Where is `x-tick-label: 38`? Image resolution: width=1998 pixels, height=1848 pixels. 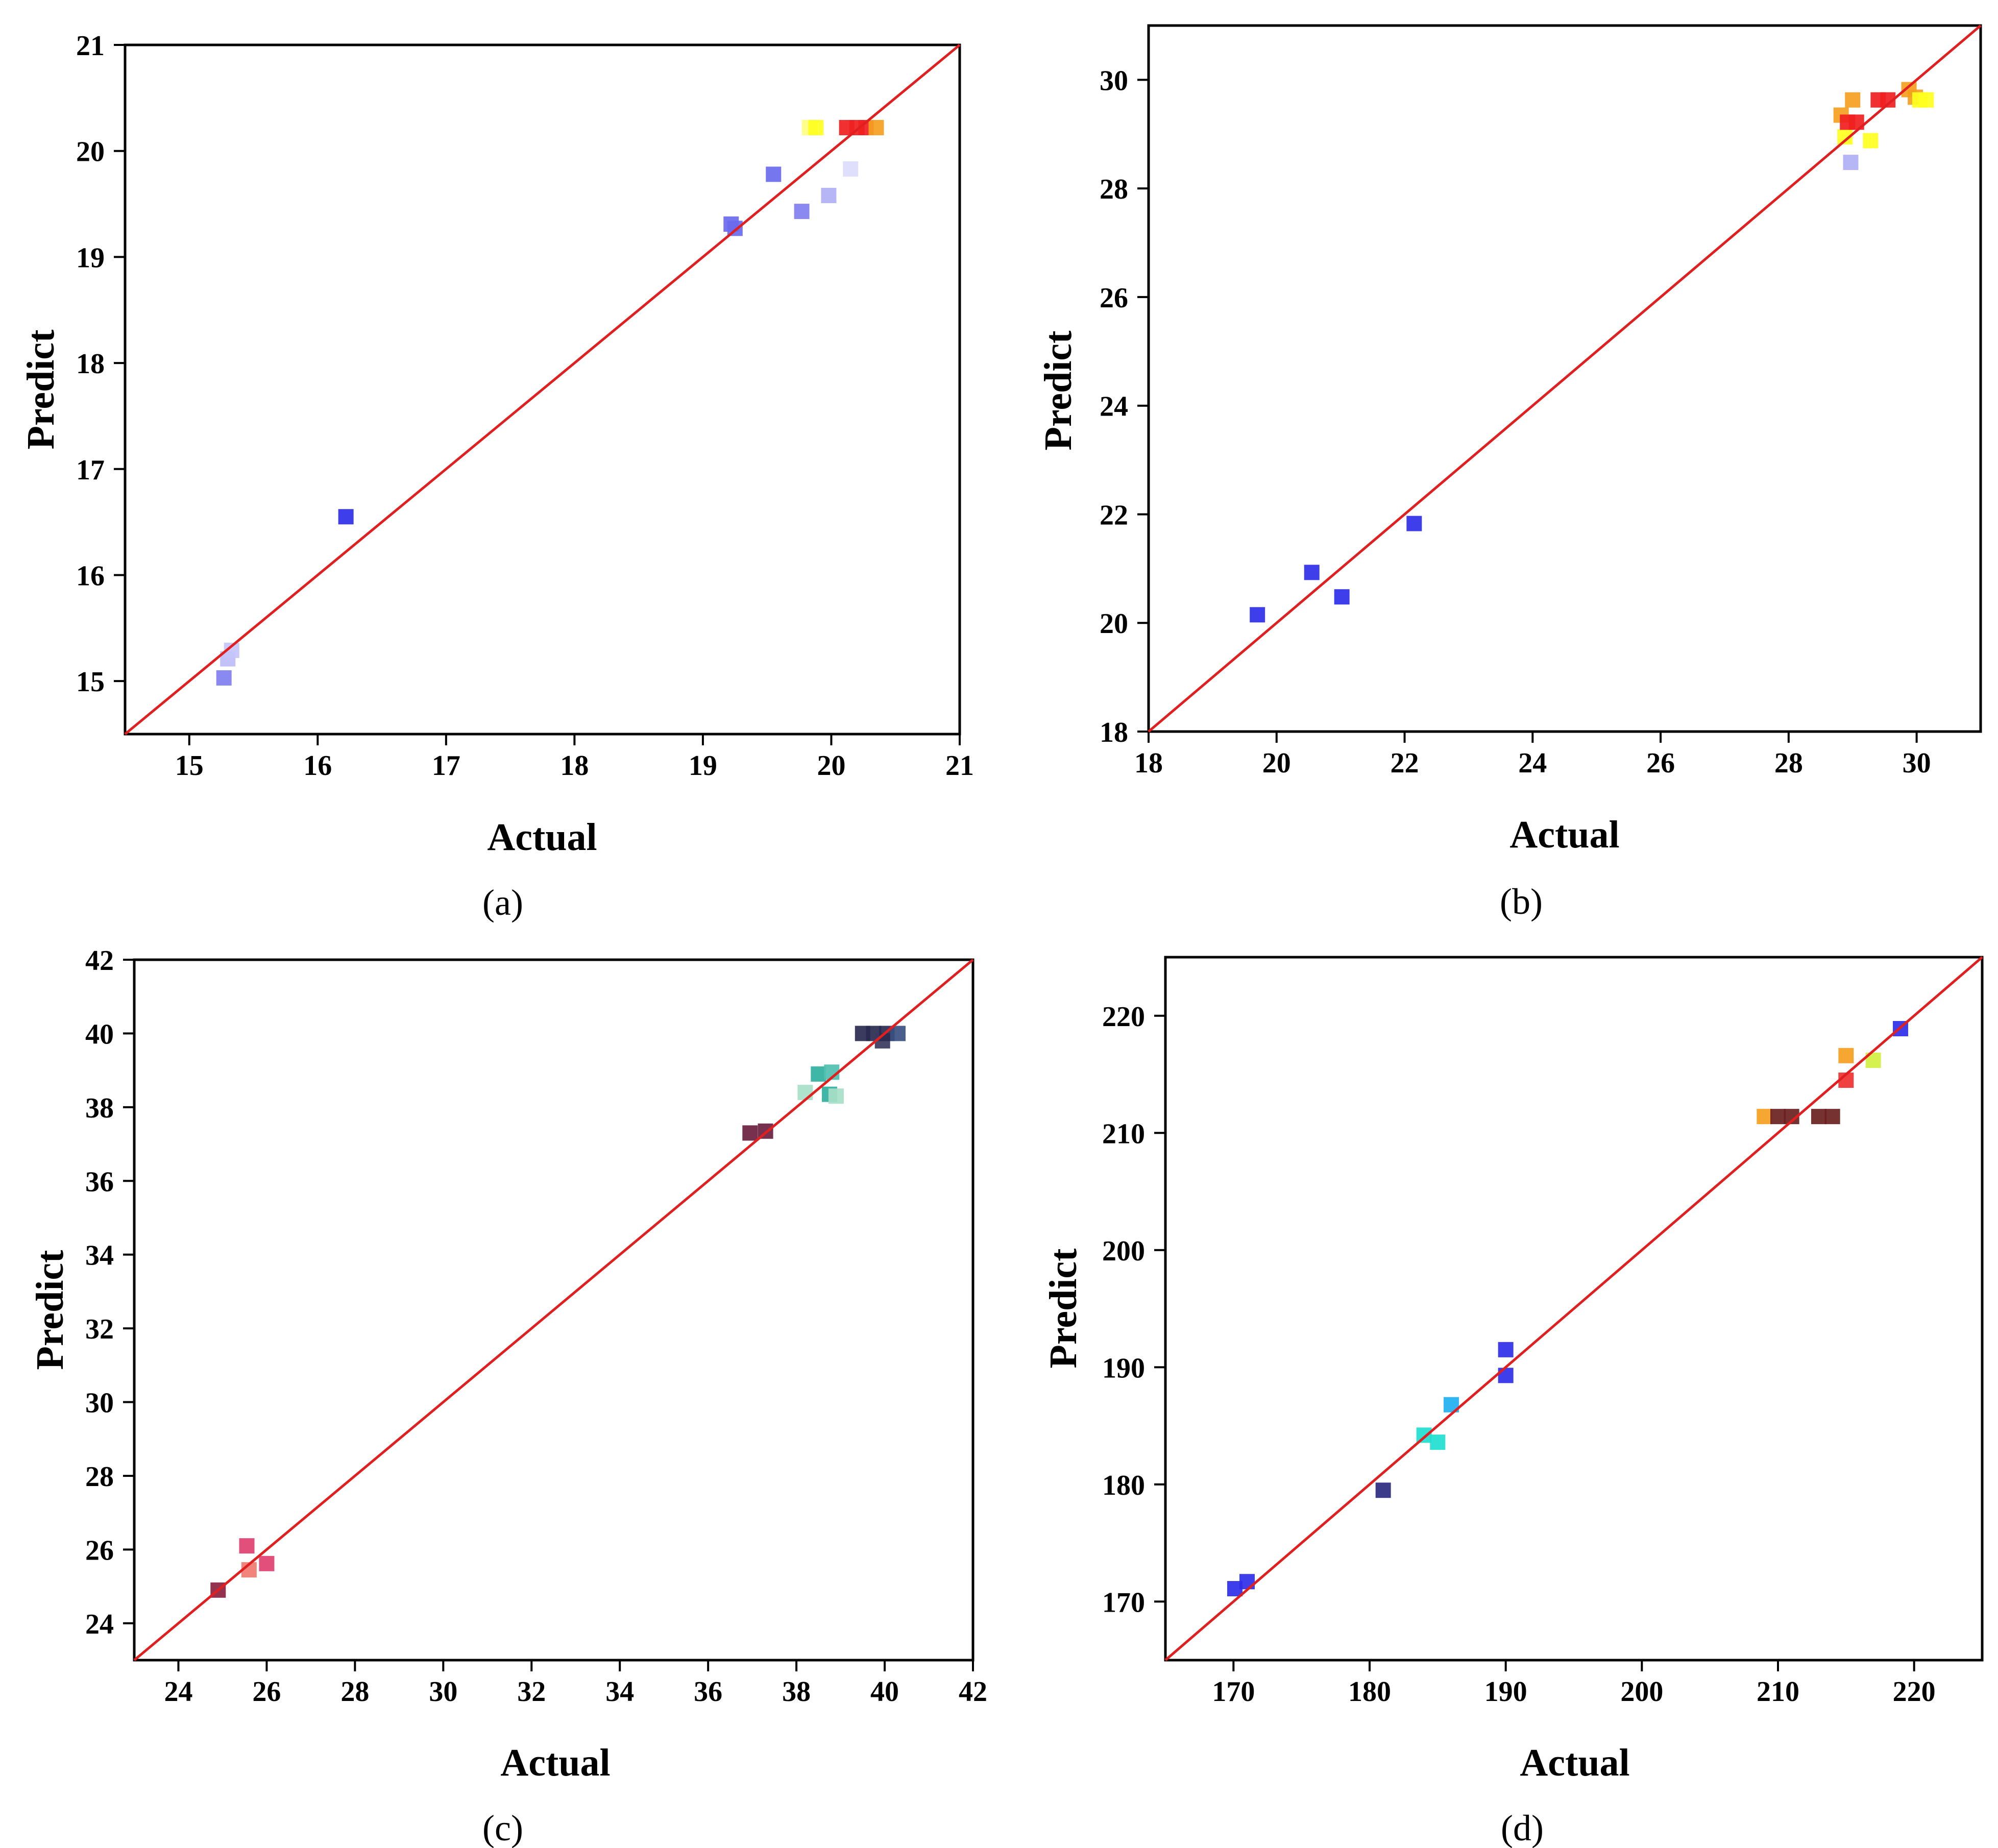
x-tick-label: 38 is located at coordinates (797, 1692).